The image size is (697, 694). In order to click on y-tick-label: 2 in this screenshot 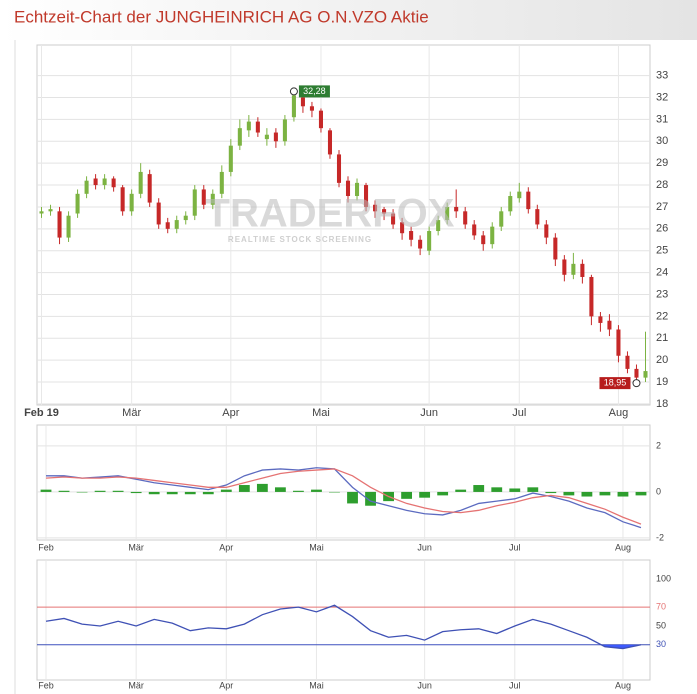, I will do `click(658, 445)`.